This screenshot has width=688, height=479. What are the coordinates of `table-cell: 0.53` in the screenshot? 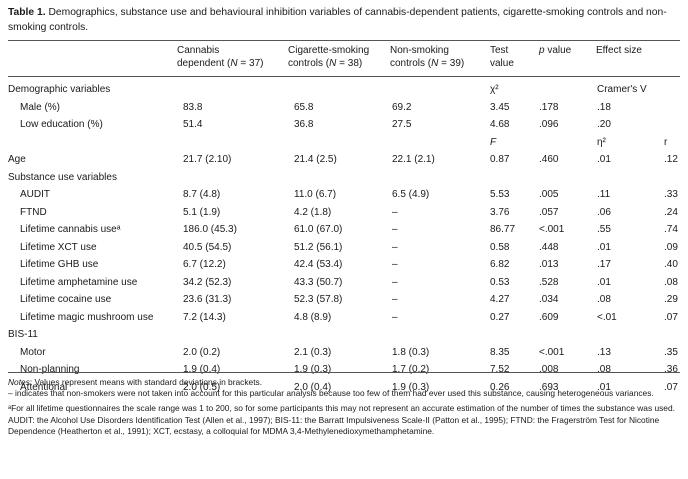 It's located at (500, 282).